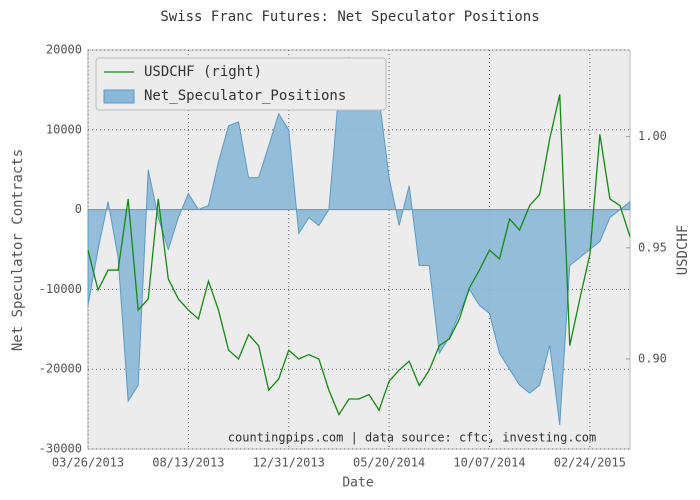  I want to click on y2-tick-label: 0.90, so click(652, 358).